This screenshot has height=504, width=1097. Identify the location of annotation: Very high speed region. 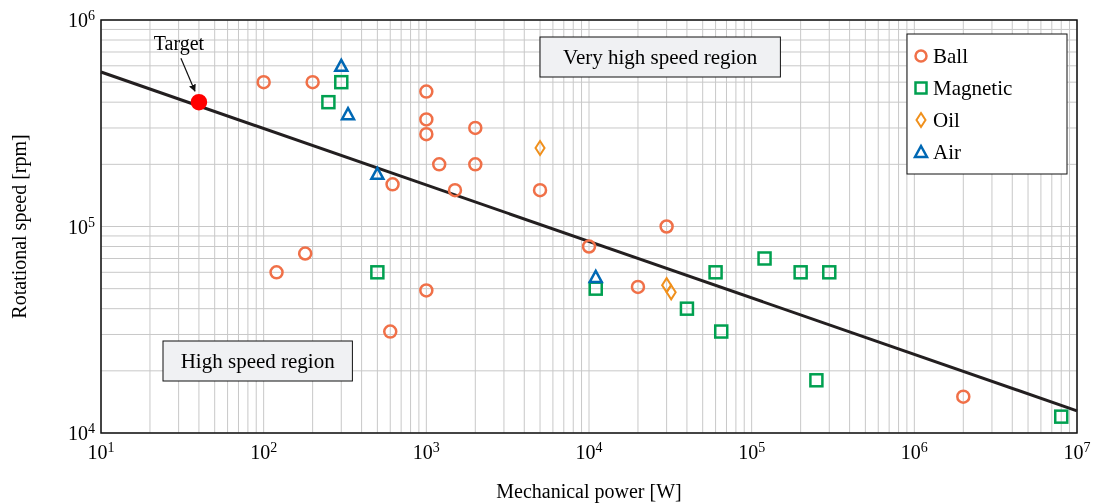
(660, 57).